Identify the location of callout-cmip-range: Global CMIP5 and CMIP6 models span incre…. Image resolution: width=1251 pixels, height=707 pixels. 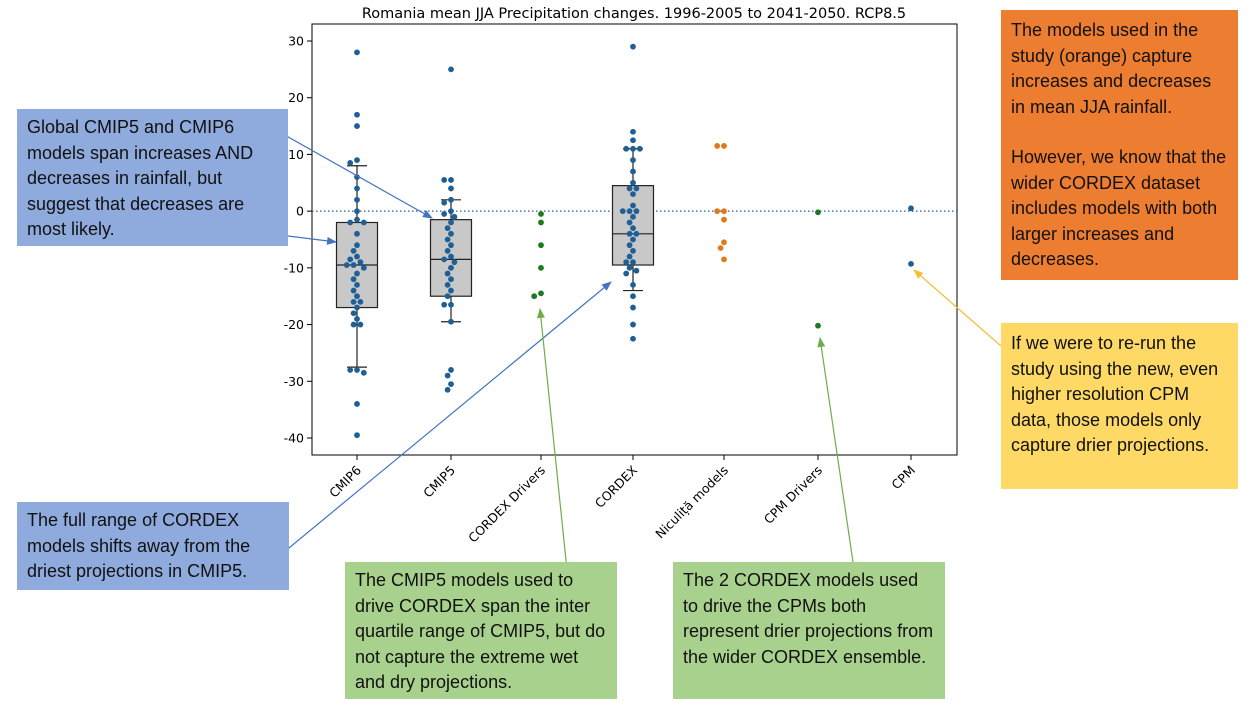
(152, 177).